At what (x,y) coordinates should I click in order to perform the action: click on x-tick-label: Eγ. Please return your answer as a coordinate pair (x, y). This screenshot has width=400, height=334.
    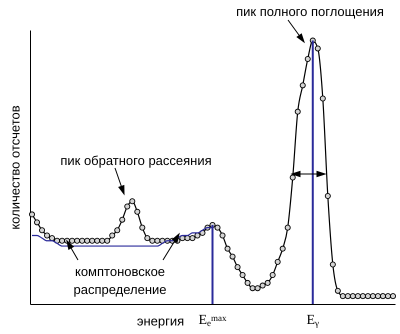
    Looking at the image, I should click on (313, 320).